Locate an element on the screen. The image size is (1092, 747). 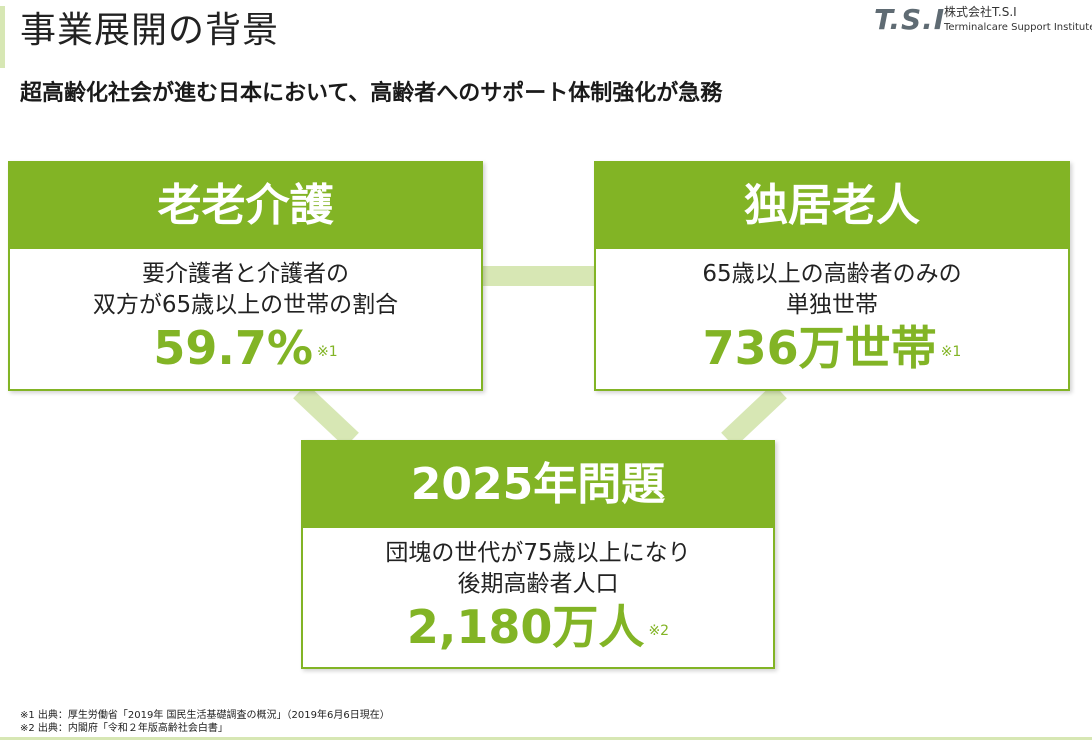
card-body: 65歳以上の高齢者のみの 単独世帯 736万世帯 ※1 is located at coordinates (832, 312).